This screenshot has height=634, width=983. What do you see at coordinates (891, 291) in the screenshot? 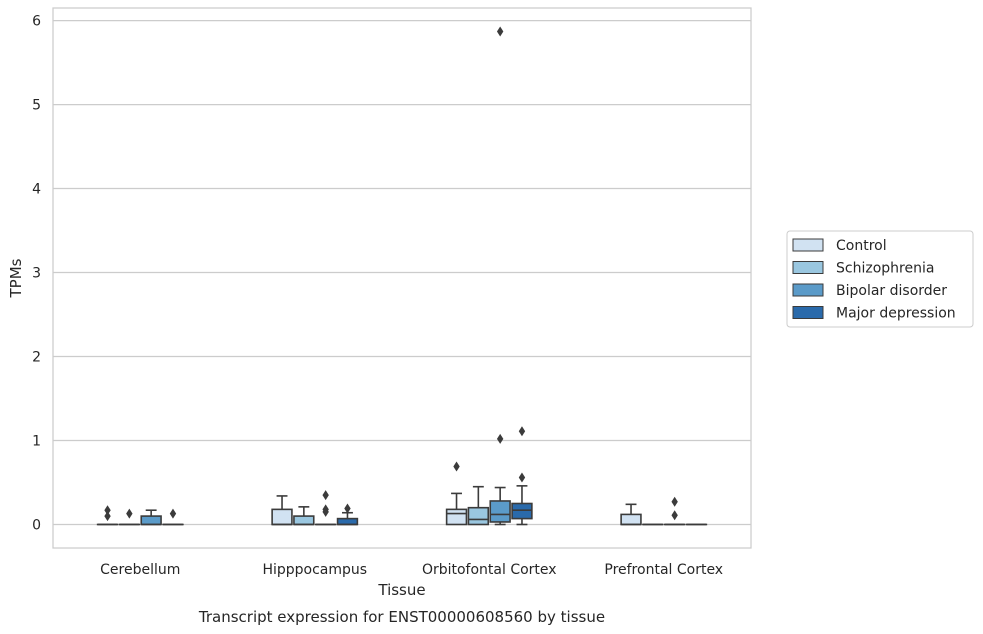
I see `legend-label: Bipolar disorder` at bounding box center [891, 291].